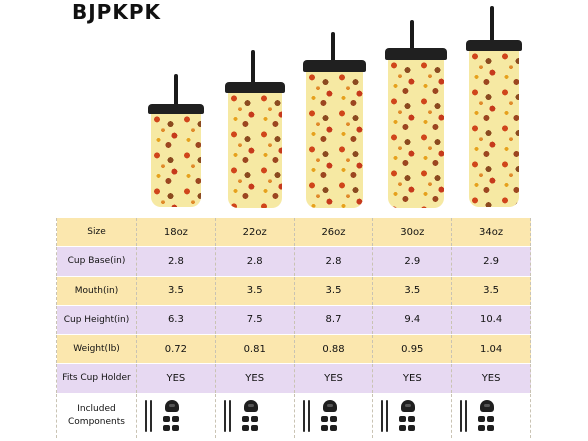 The width and height of the screenshot is (588, 441). Describe the element at coordinates (96, 291) in the screenshot. I see `row-label: Mouth(in)` at that location.